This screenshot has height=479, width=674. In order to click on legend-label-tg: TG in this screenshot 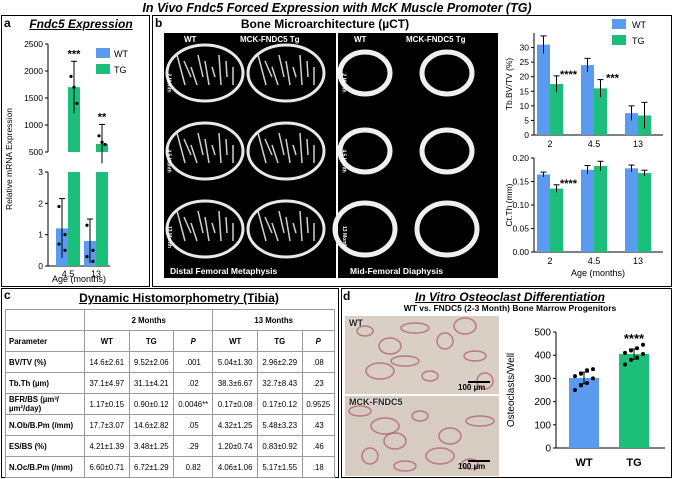, I will do `click(638, 41)`.